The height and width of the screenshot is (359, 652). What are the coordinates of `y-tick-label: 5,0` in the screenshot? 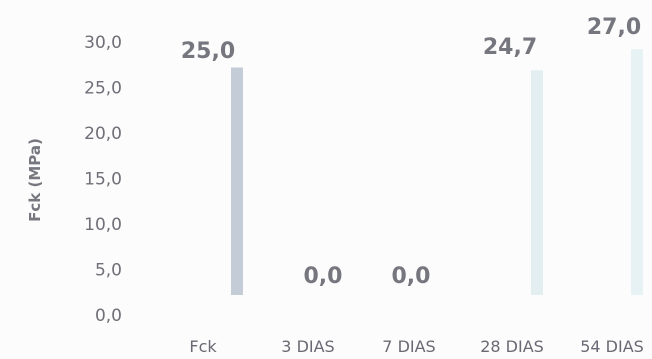 It's located at (108, 271).